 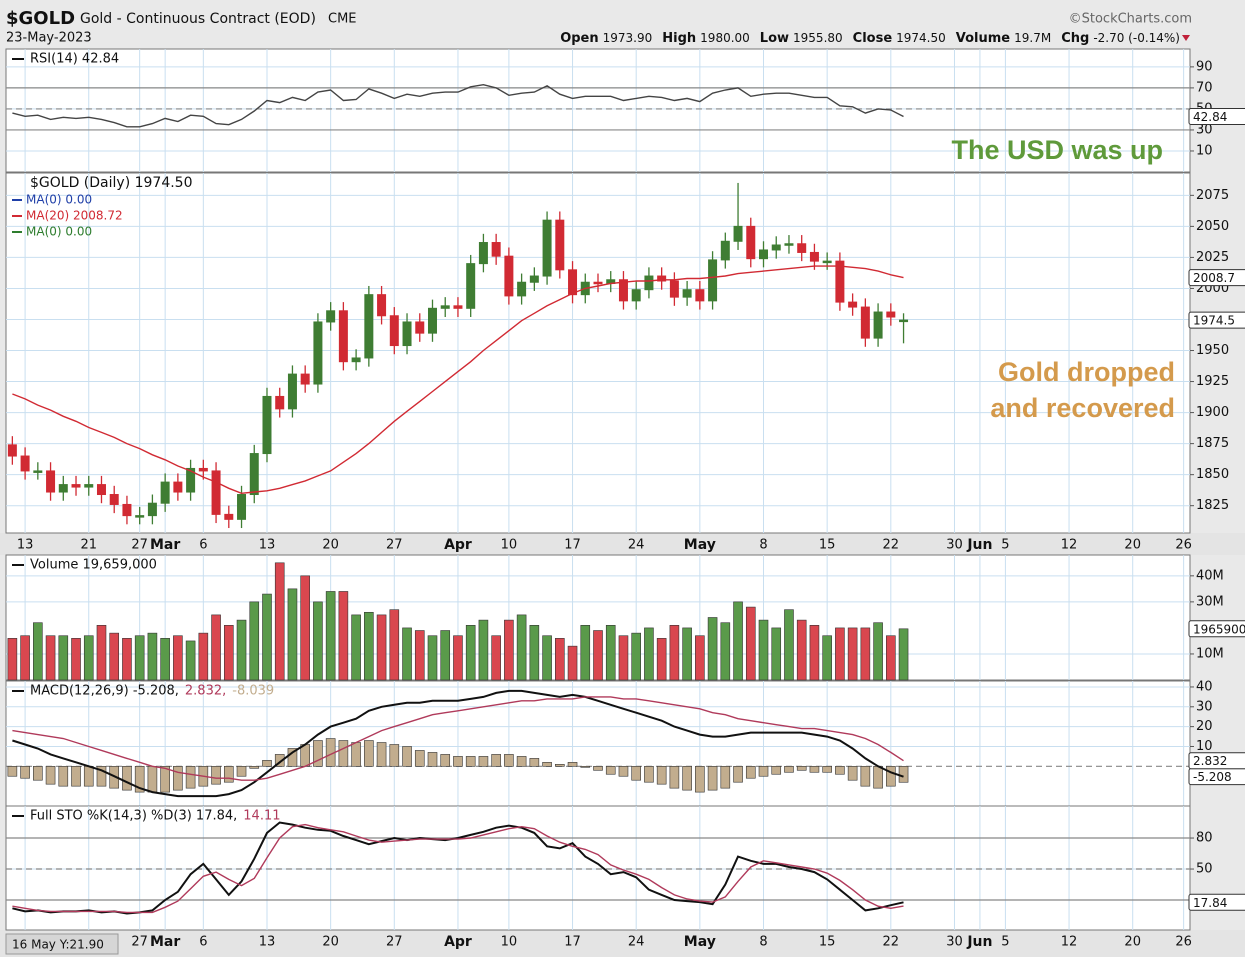 What do you see at coordinates (1075, 38) in the screenshot?
I see `quote-key: Chg` at bounding box center [1075, 38].